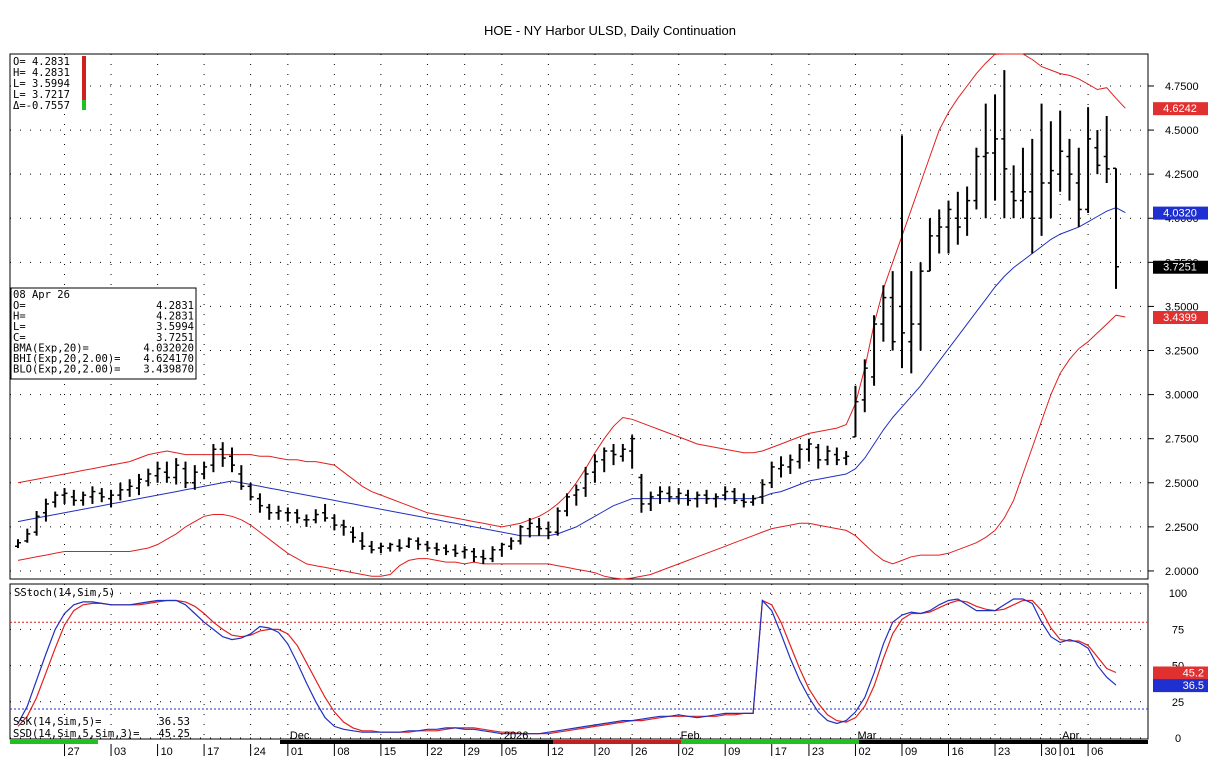 This screenshot has width=1210, height=765. What do you see at coordinates (1180, 686) in the screenshot?
I see `stoch-tag-box` at bounding box center [1180, 686].